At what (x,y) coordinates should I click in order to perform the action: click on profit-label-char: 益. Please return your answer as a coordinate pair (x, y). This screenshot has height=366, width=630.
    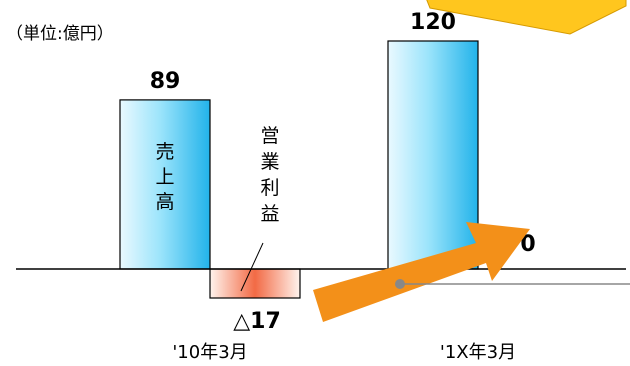
    Looking at the image, I should click on (269, 214).